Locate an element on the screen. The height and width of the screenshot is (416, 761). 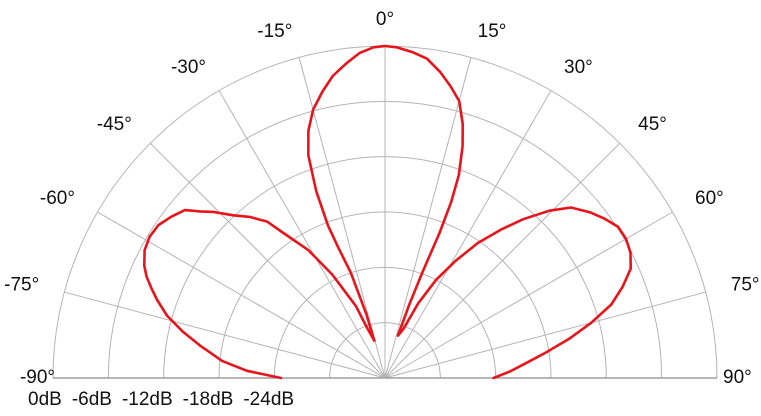
radial-tick-label: -18dB is located at coordinates (208, 399).